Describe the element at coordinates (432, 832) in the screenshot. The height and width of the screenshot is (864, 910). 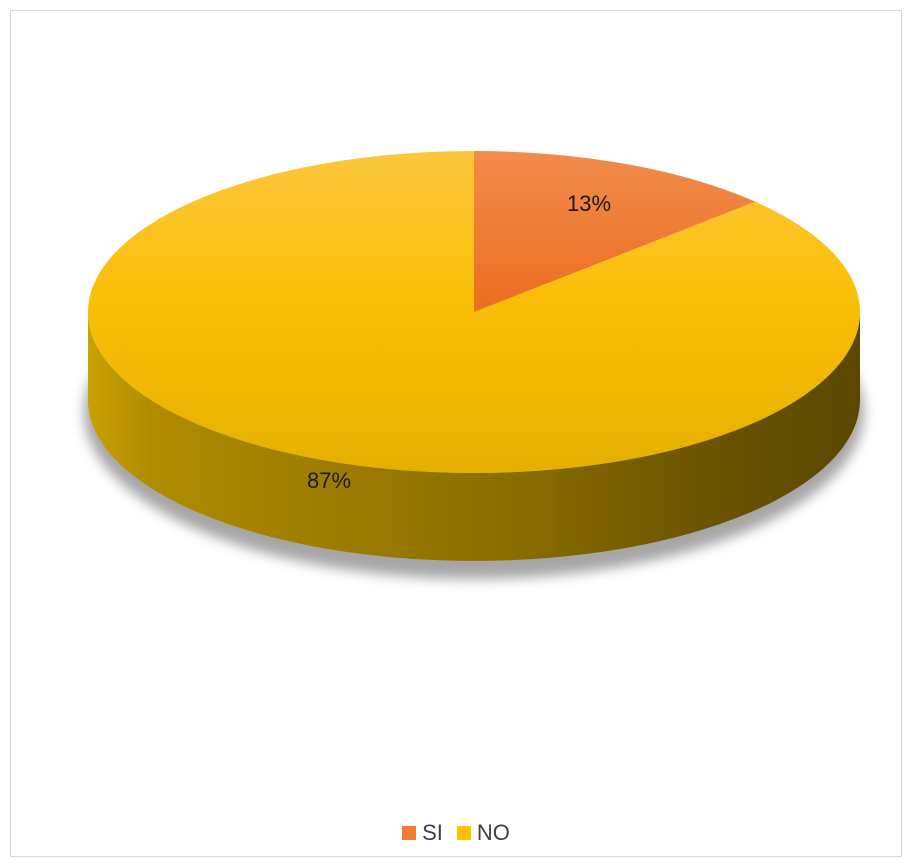
I see `legend-label-si: SI` at that location.